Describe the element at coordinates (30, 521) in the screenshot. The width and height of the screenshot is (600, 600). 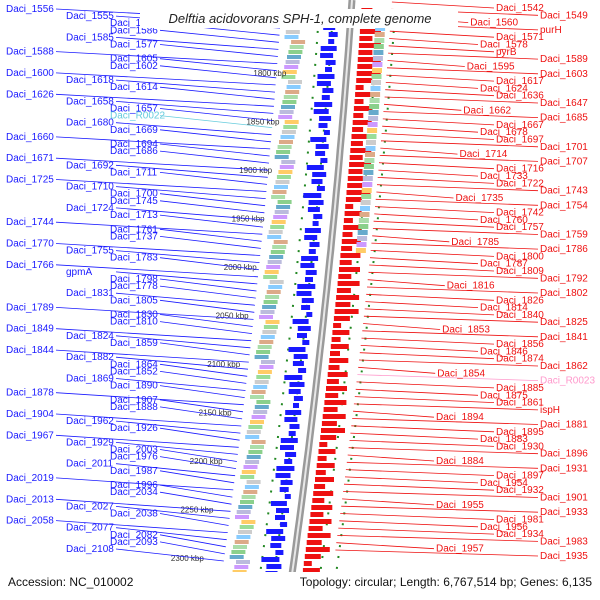
I see `gene-label-minus: Daci_2058` at that location.